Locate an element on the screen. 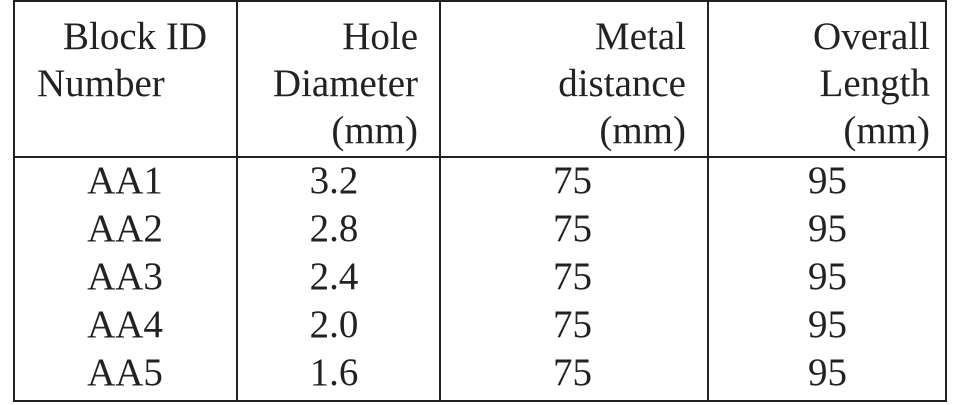 The height and width of the screenshot is (405, 960). table-cell: 2.4 is located at coordinates (334, 276).